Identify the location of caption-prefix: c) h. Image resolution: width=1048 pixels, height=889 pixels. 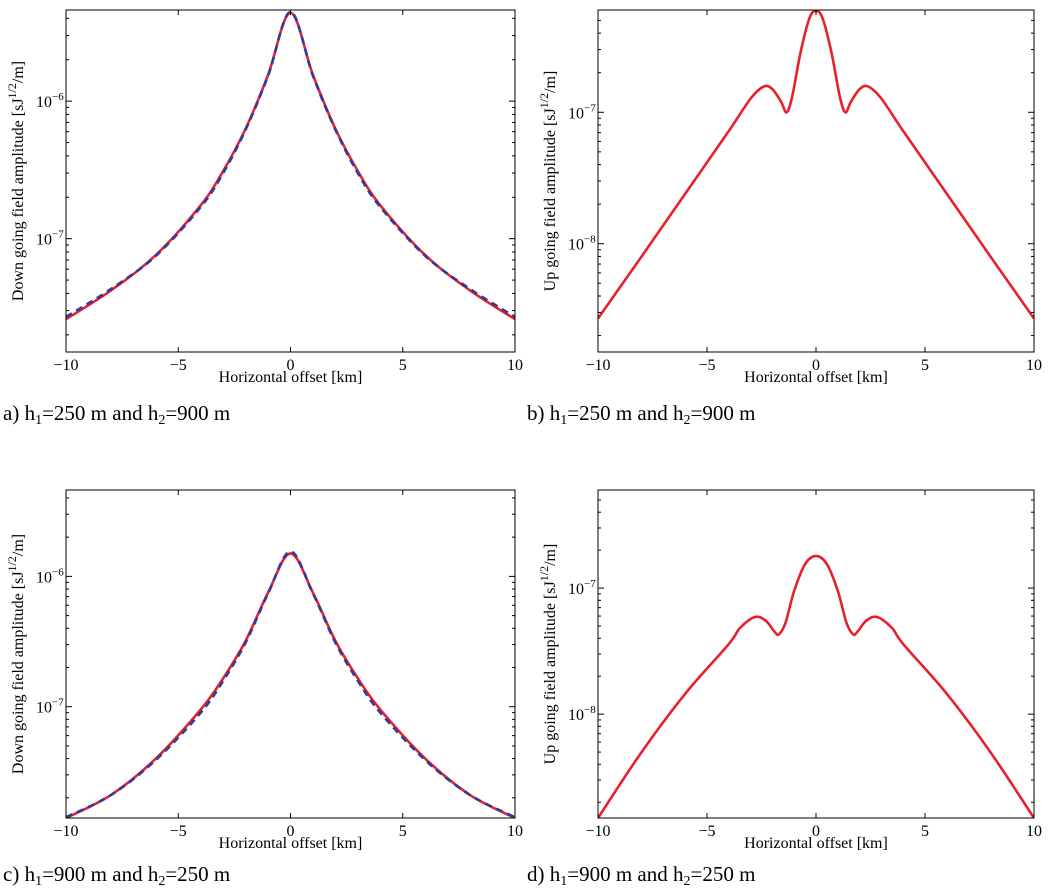
(19, 874).